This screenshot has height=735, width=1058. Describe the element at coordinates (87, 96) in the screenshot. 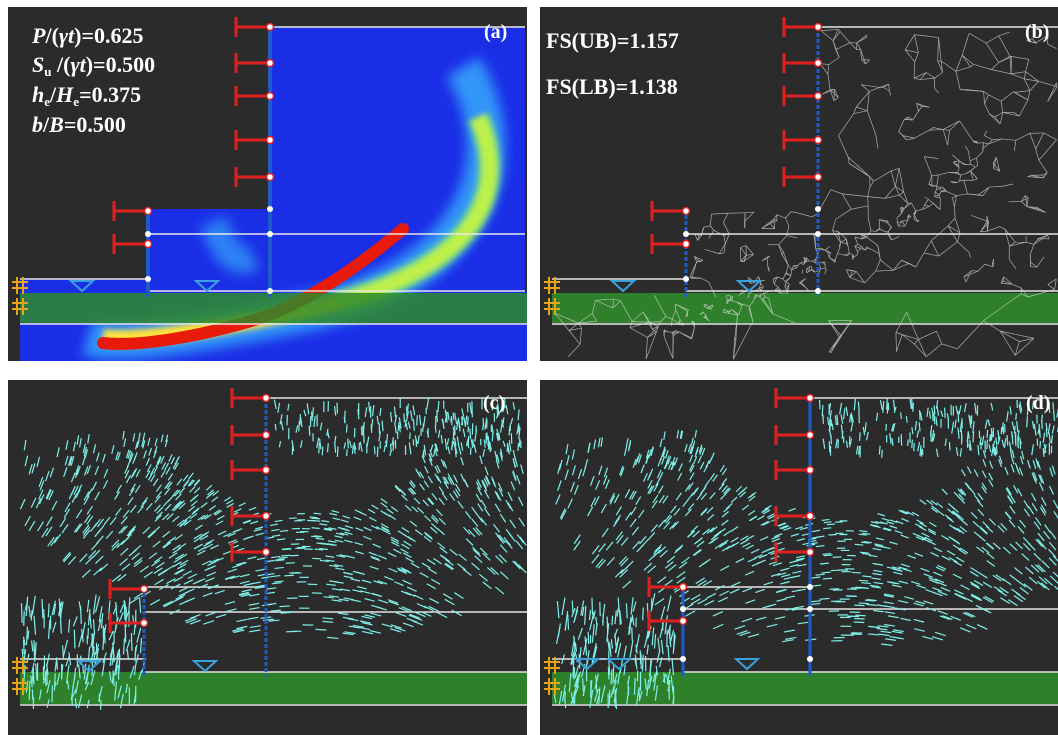

I see `param-embed-ratio: he/He=0.375` at that location.